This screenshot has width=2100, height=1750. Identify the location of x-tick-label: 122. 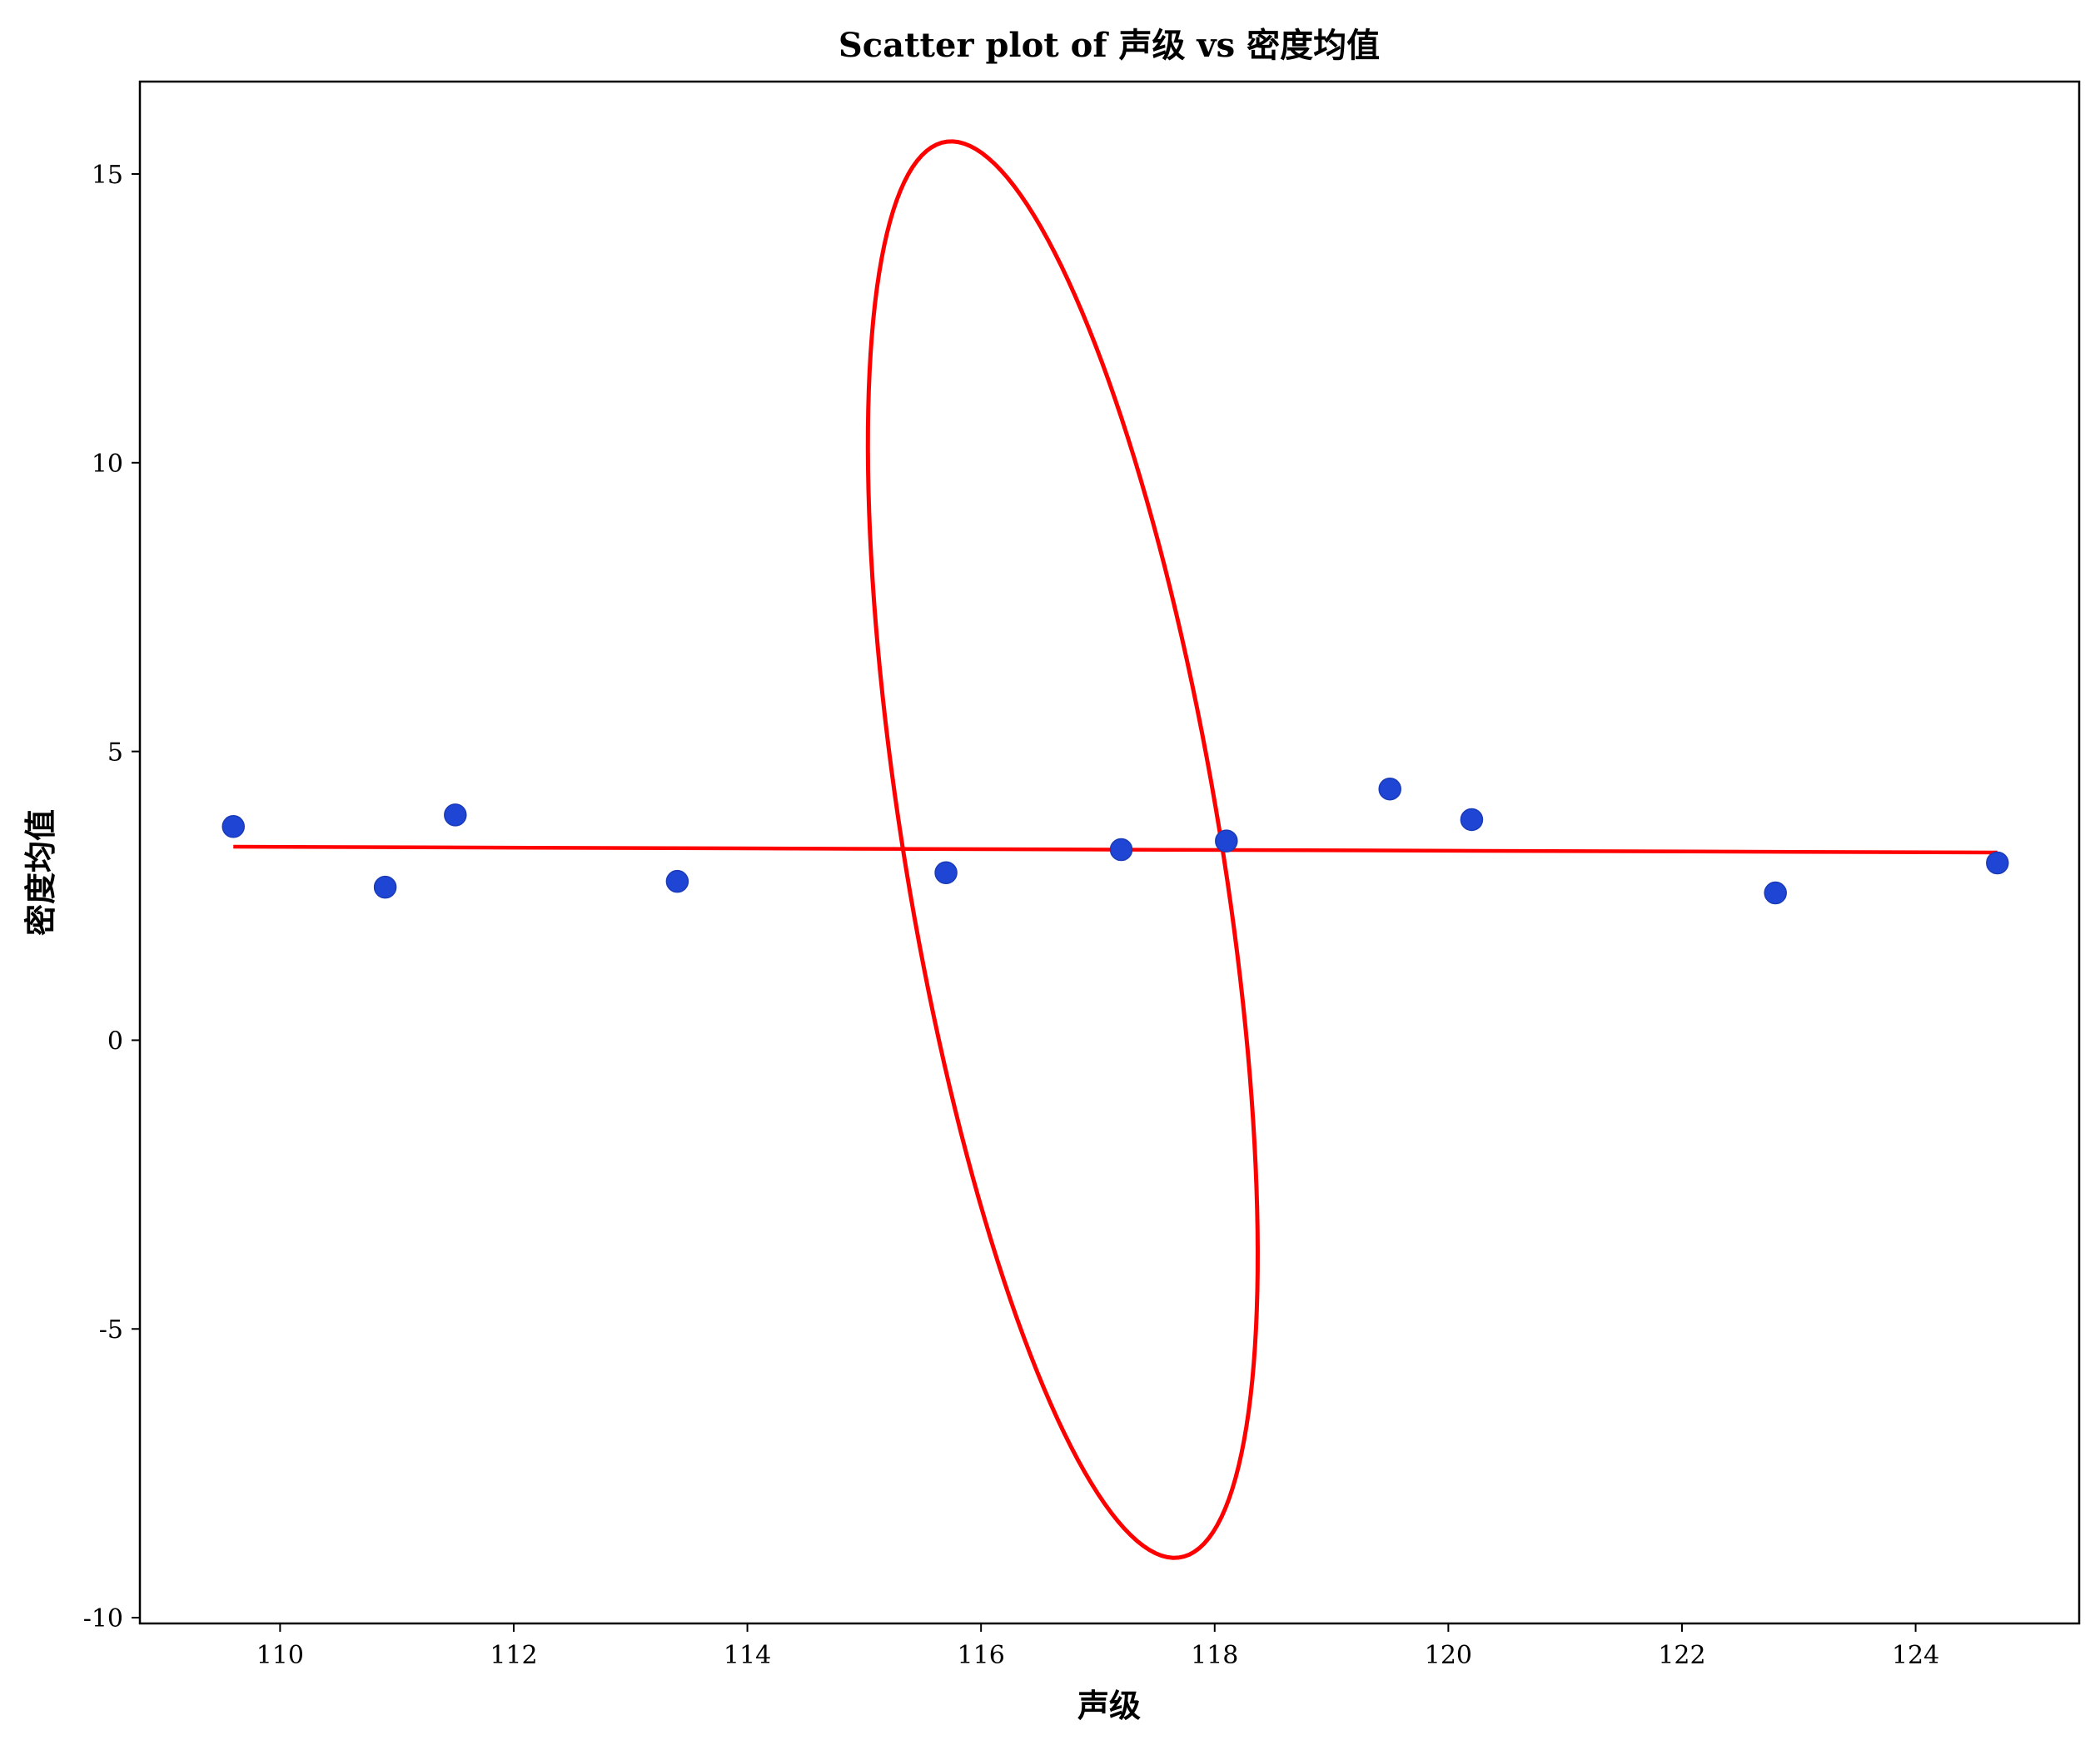
(1681, 1655).